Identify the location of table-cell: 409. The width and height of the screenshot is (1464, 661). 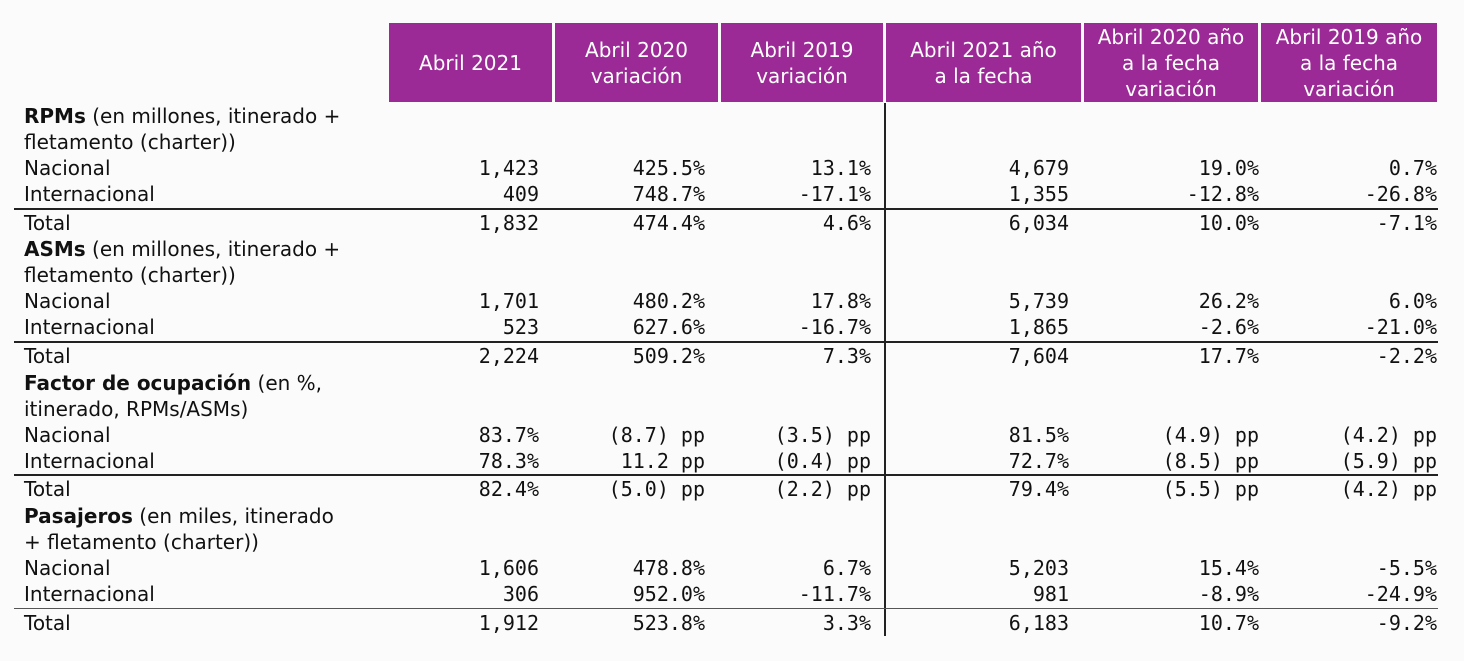
(520, 194).